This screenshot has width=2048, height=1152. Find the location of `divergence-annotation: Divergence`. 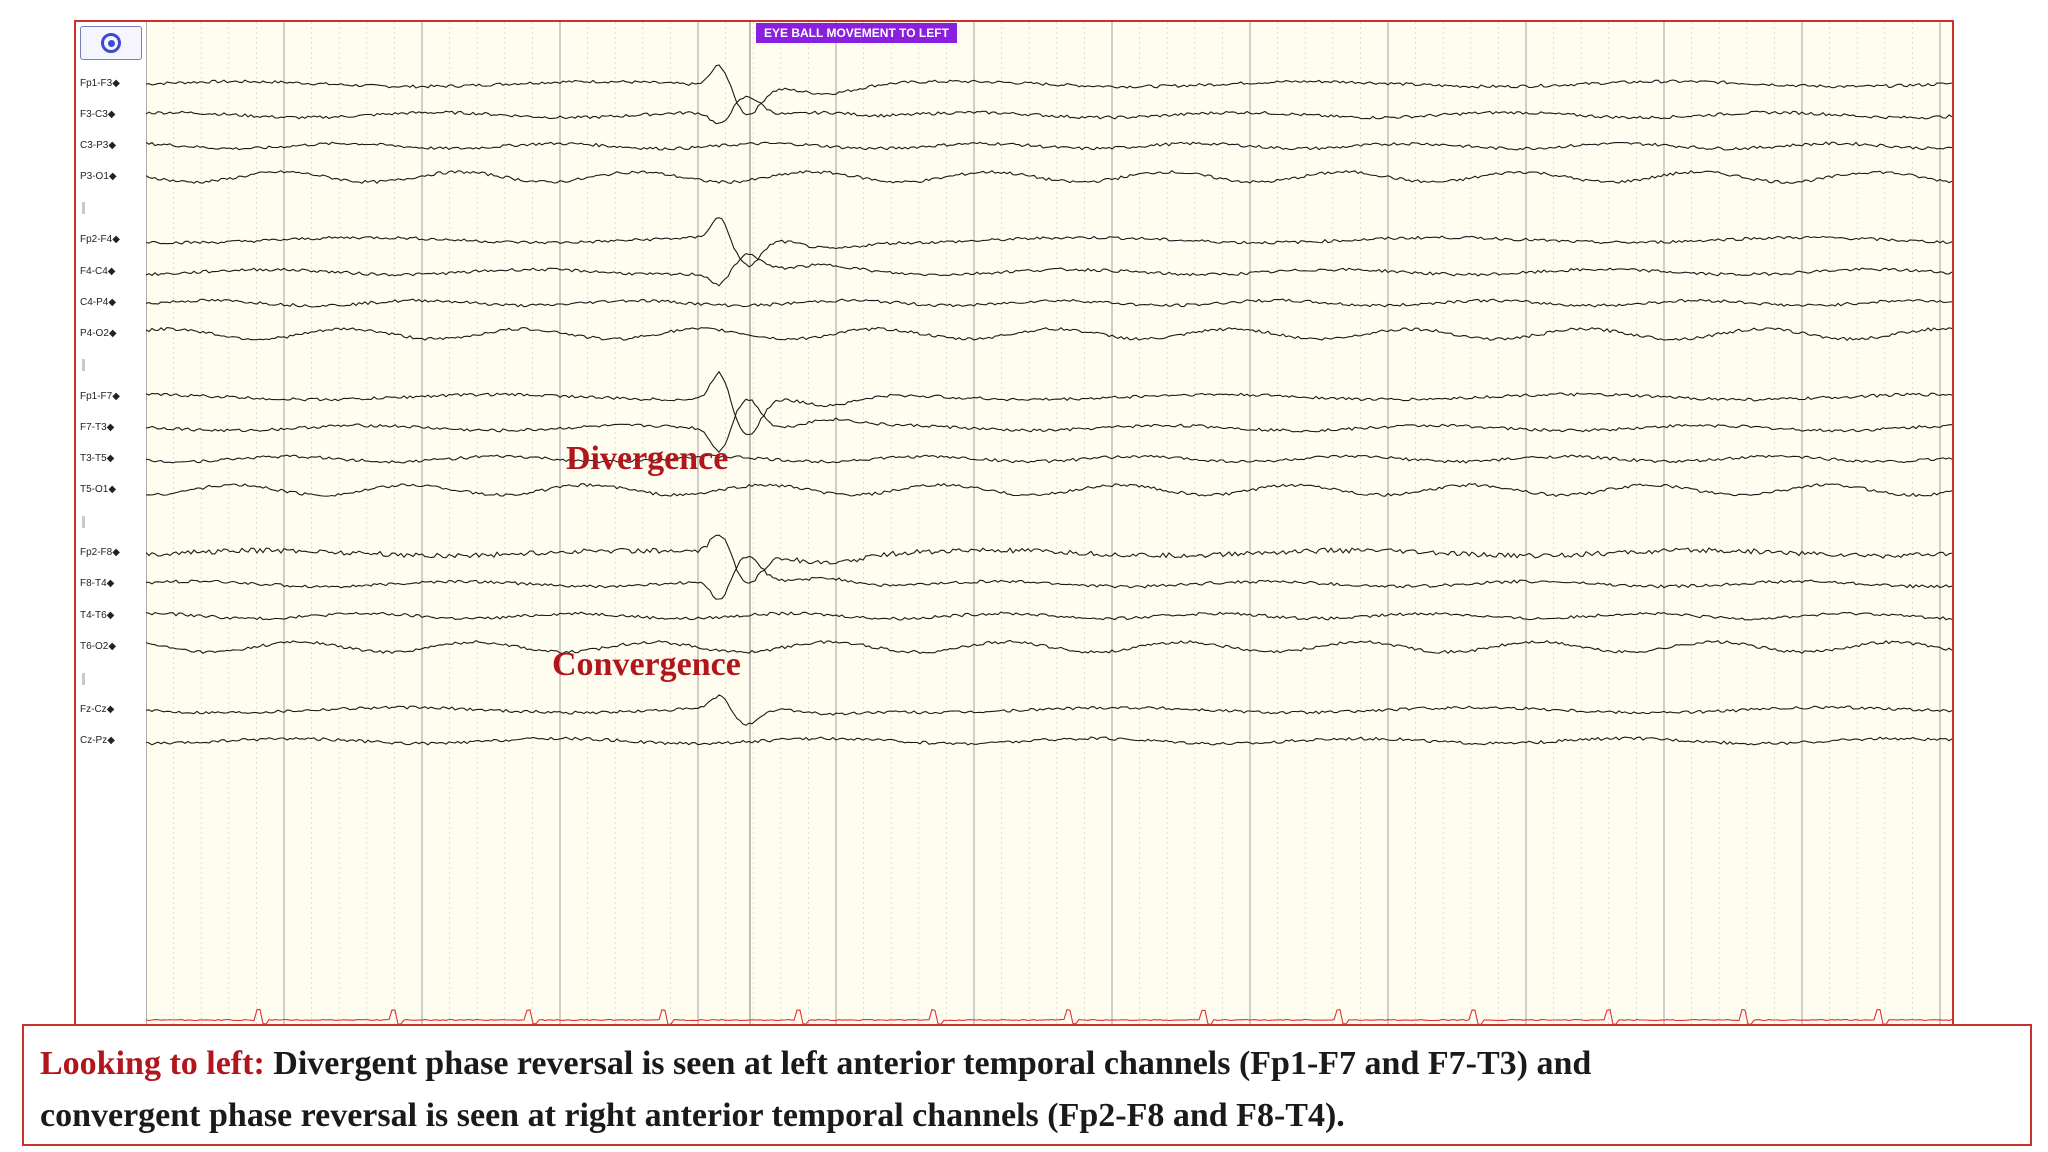

divergence-annotation: Divergence is located at coordinates (647, 458).